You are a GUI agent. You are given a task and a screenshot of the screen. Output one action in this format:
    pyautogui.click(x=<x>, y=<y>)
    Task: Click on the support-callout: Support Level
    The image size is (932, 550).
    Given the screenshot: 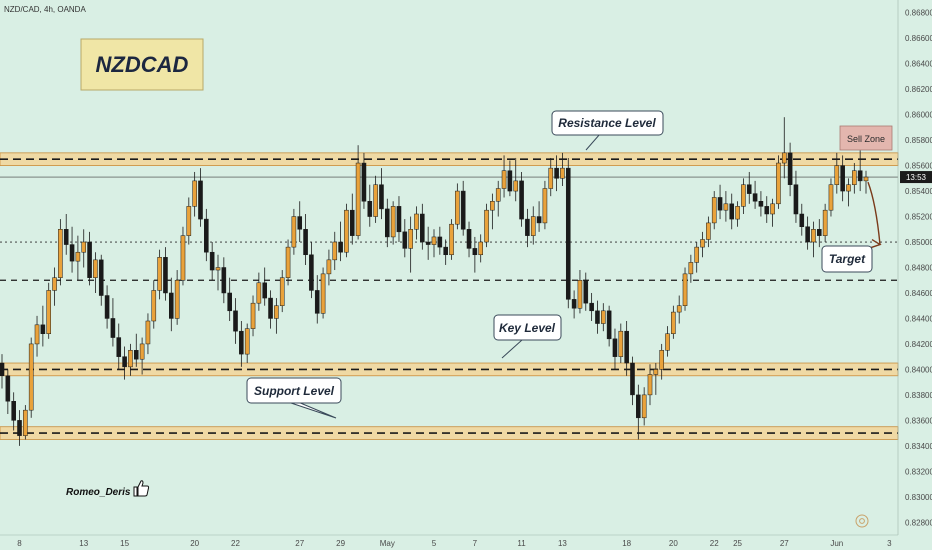 What is the action you would take?
    pyautogui.click(x=294, y=398)
    